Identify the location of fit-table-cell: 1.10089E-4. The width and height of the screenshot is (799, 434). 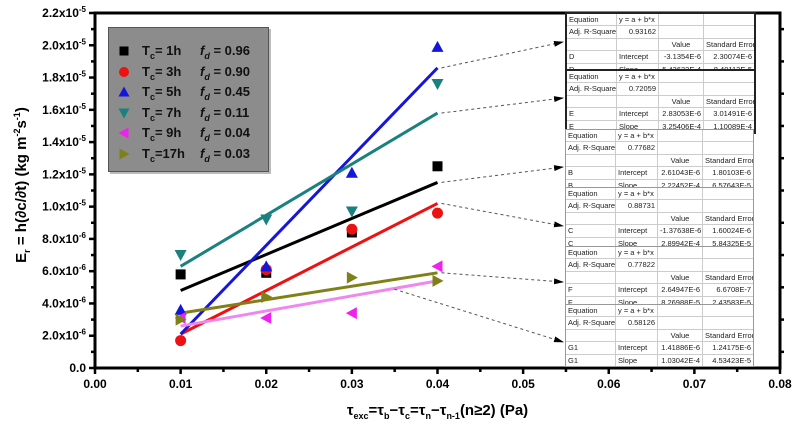
(732, 126).